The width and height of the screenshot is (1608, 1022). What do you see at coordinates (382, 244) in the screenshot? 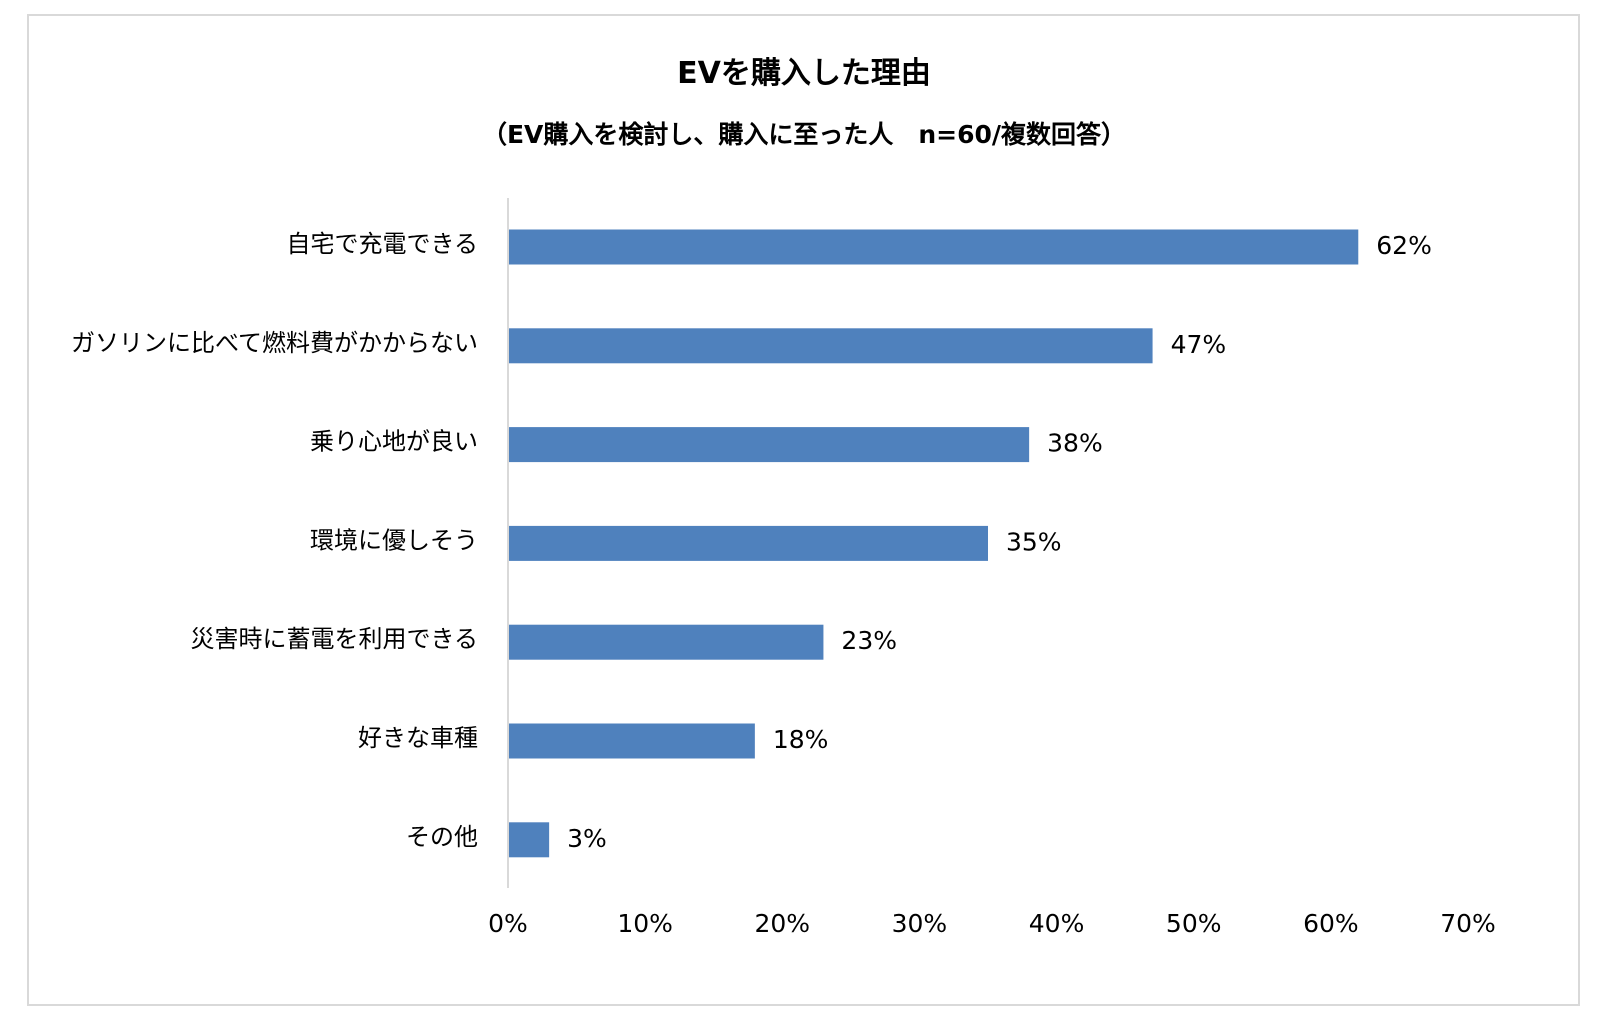
I see `category-label-1: 自宅で充電できる` at bounding box center [382, 244].